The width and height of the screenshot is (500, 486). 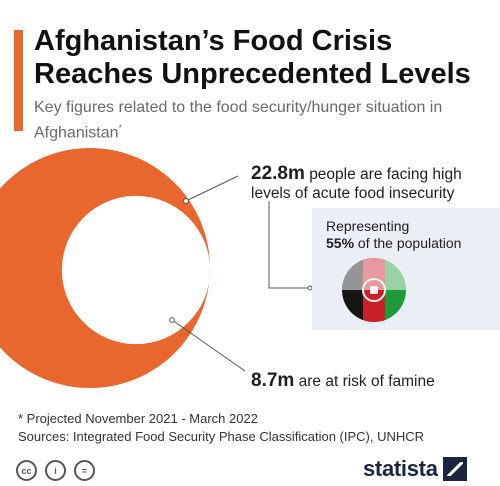 I want to click on population-share-panel: Representing 55% of the population, so click(x=406, y=269).